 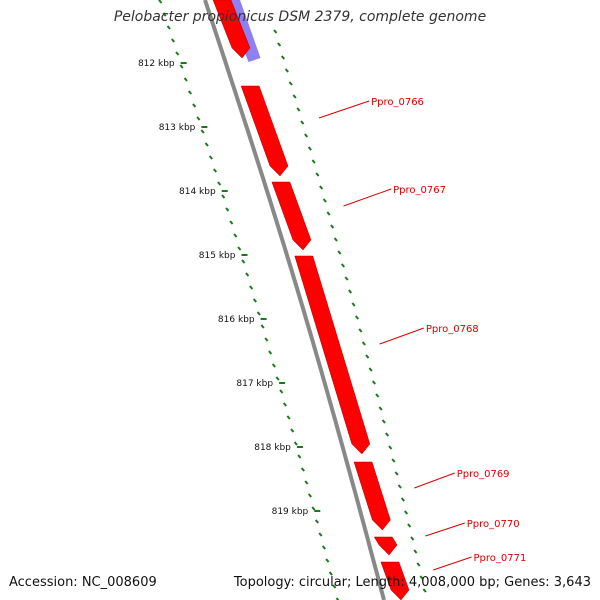 What do you see at coordinates (236, 320) in the screenshot?
I see `scale-tick-label: 816 kbp` at bounding box center [236, 320].